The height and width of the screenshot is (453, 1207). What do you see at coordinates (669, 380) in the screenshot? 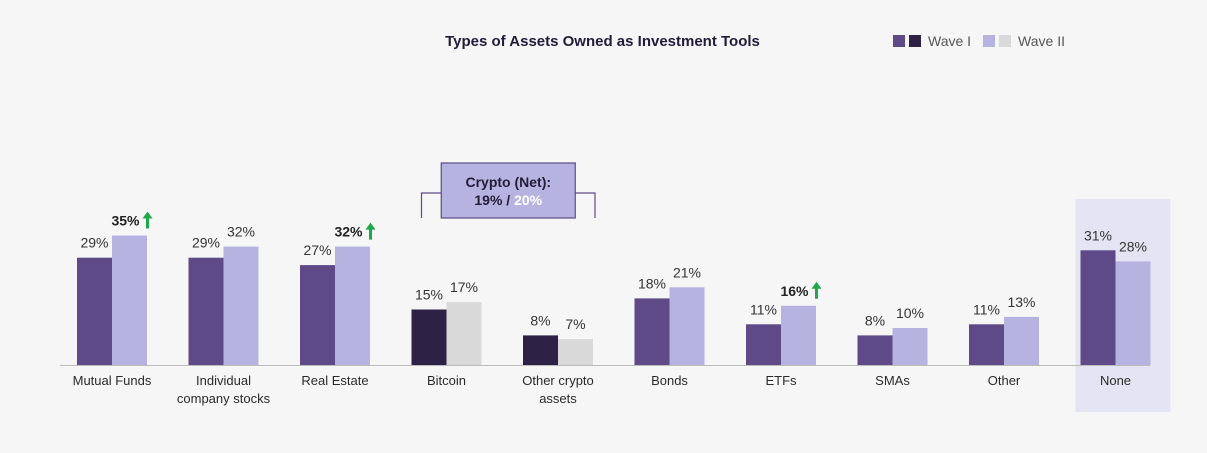
I see `category-label-5-0: Bonds` at bounding box center [669, 380].